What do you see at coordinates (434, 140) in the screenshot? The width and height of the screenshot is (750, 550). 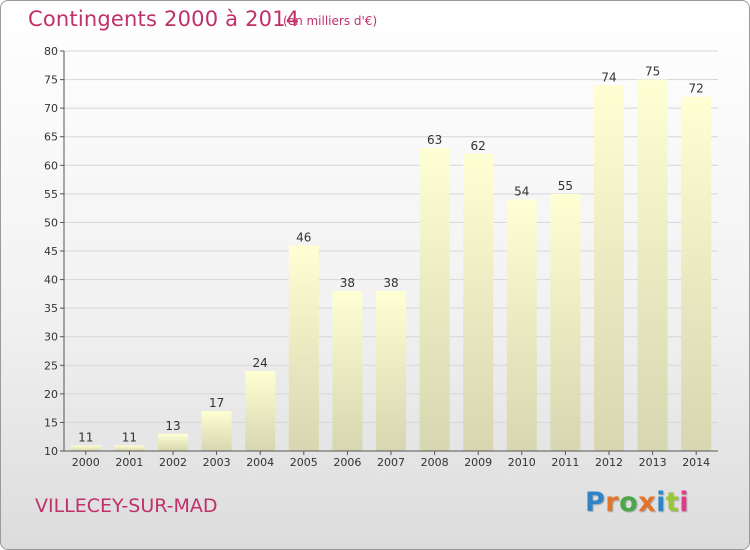 I see `bar-value-label: 63` at bounding box center [434, 140].